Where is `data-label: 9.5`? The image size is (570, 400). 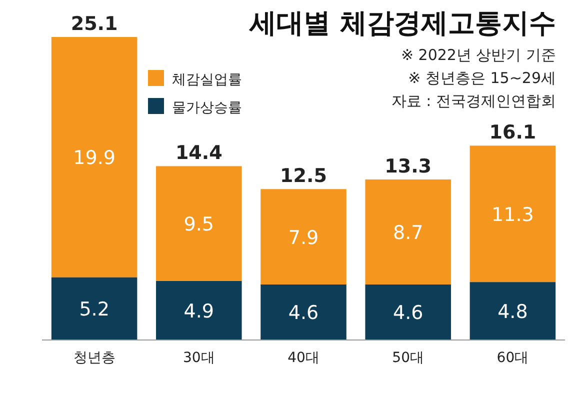 data-label: 9.5 is located at coordinates (199, 225).